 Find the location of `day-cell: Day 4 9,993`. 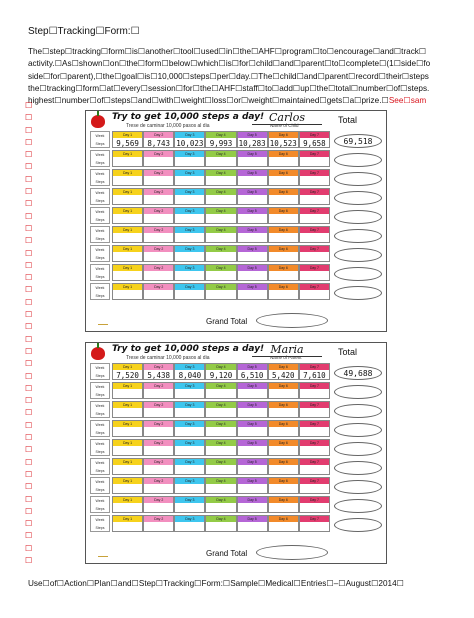

day-cell: Day 4 9,993 is located at coordinates (221, 139).